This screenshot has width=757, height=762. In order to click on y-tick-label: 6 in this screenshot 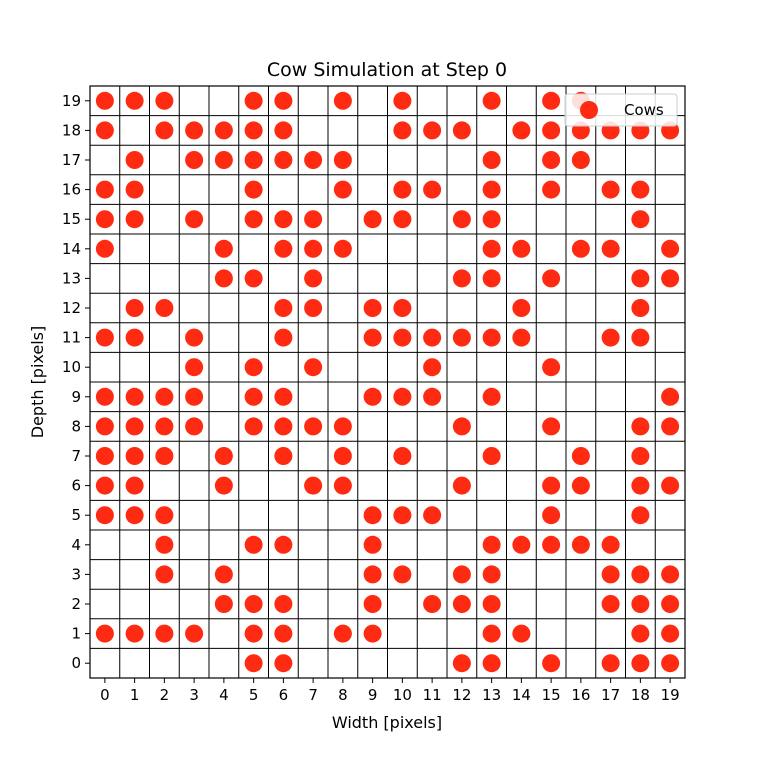, I will do `click(76, 486)`.